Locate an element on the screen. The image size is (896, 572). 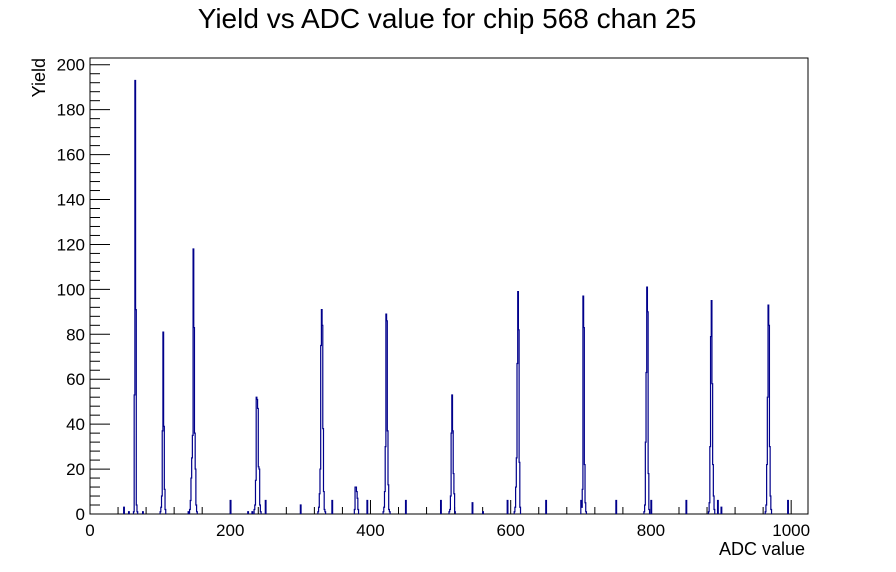
y-tick-label: 160 is located at coordinates (71, 155).